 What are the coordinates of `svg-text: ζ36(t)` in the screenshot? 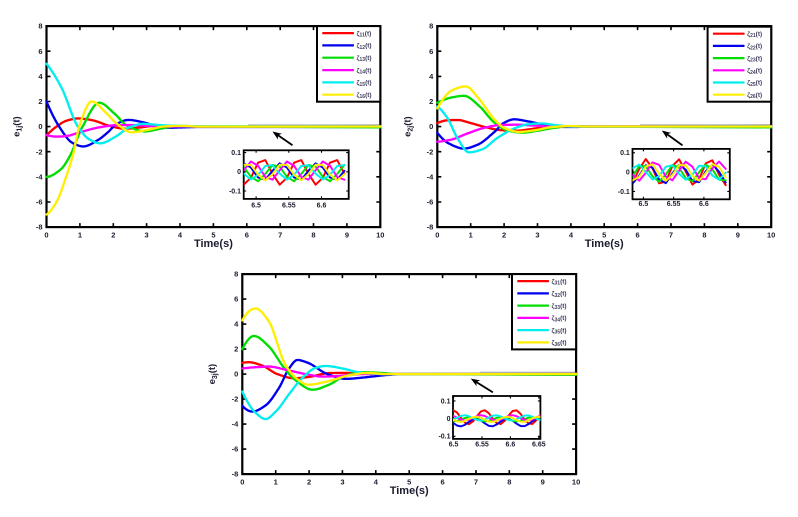 It's located at (559, 344).